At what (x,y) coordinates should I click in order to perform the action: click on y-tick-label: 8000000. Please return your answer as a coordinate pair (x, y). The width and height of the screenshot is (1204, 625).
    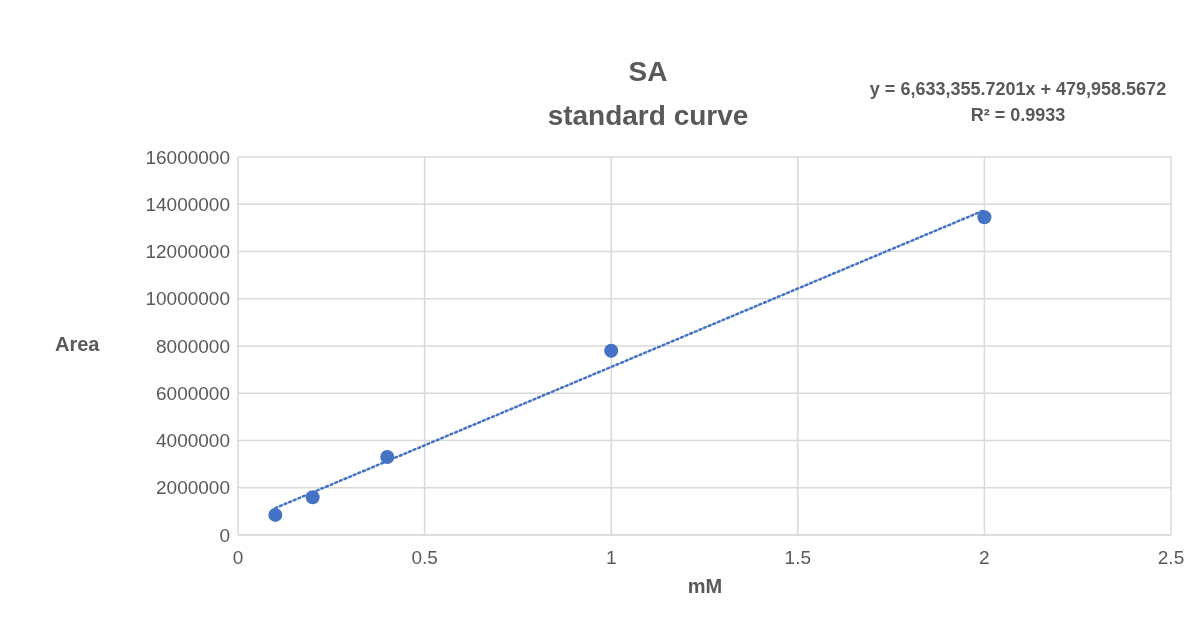
    Looking at the image, I should click on (193, 346).